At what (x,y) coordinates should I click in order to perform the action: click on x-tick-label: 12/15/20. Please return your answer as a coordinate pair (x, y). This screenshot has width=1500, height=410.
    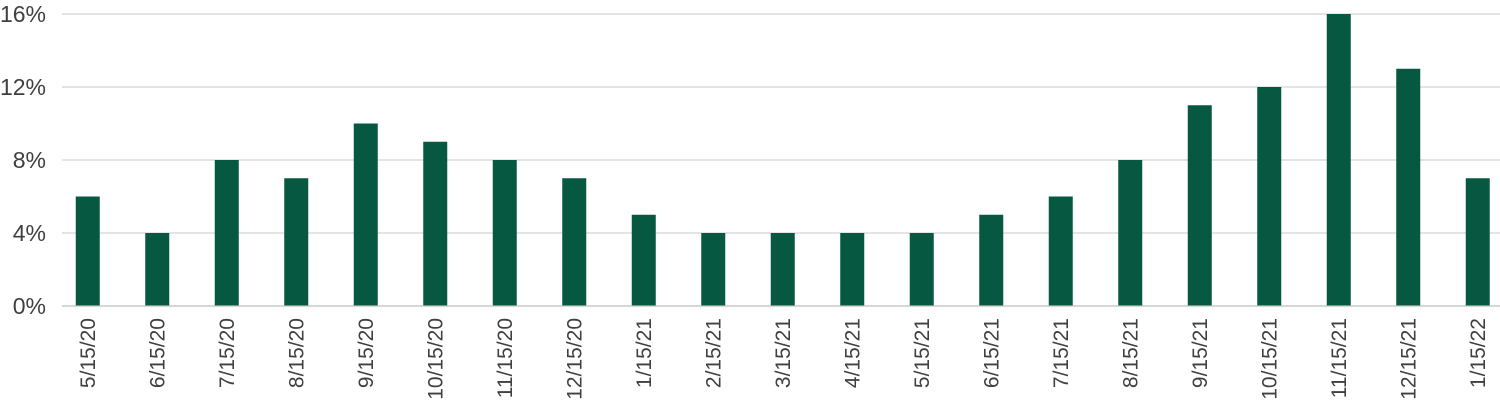
    Looking at the image, I should click on (574, 359).